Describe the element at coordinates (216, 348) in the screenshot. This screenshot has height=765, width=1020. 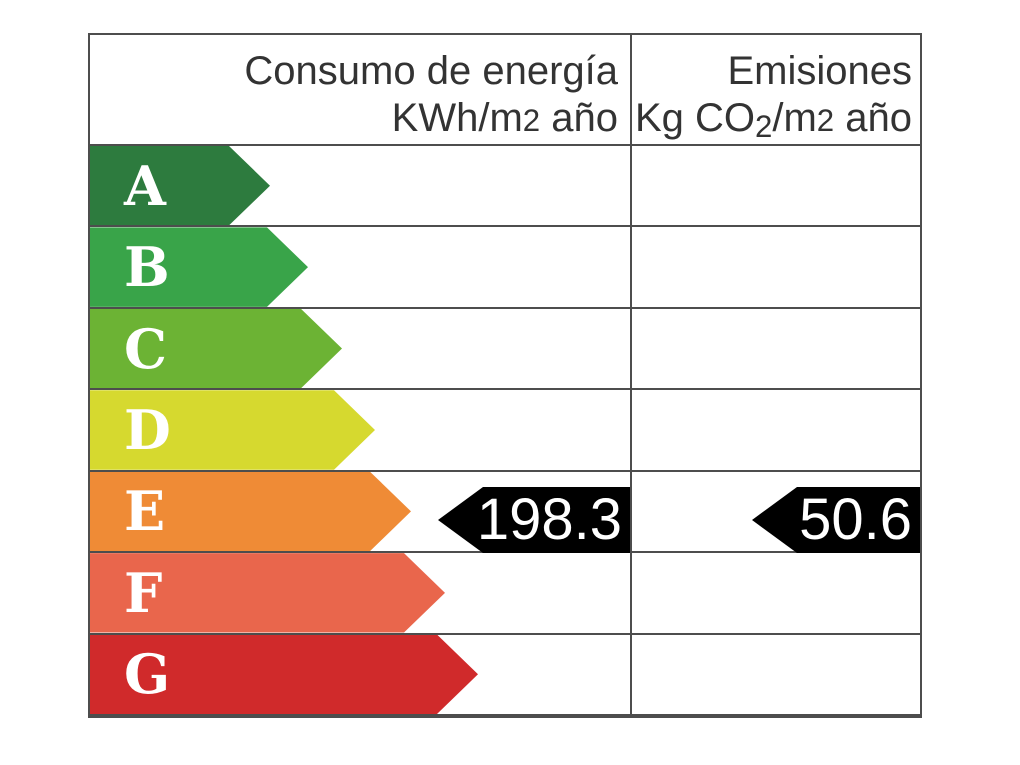
I see `band-arrow-c: C` at that location.